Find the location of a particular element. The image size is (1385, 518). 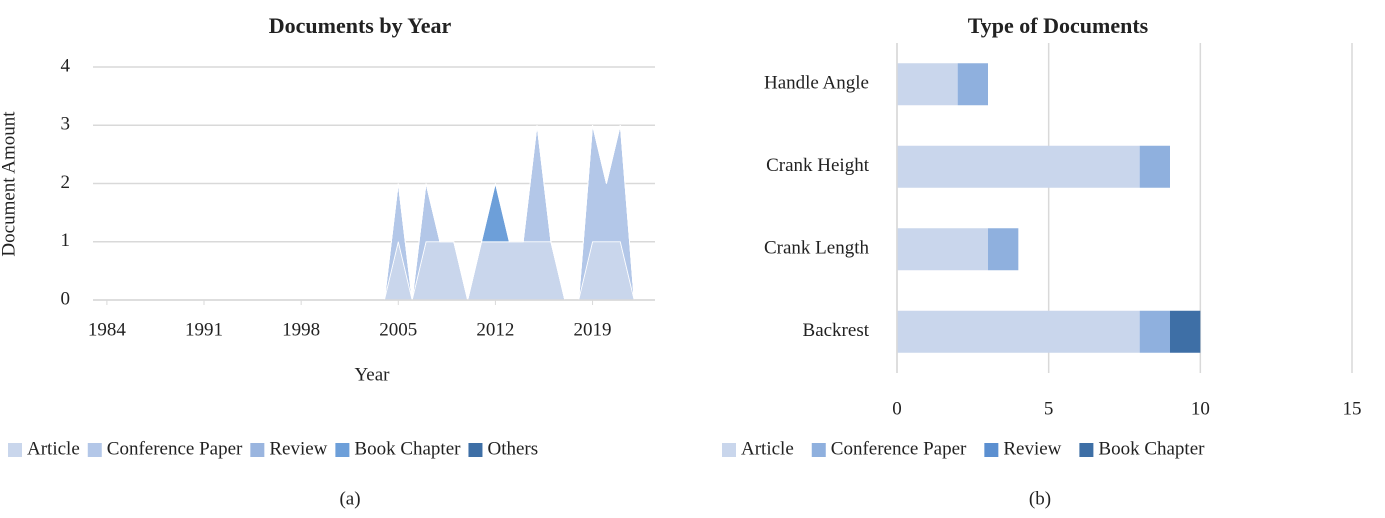

chart-title: Type of Documents is located at coordinates (1058, 25).